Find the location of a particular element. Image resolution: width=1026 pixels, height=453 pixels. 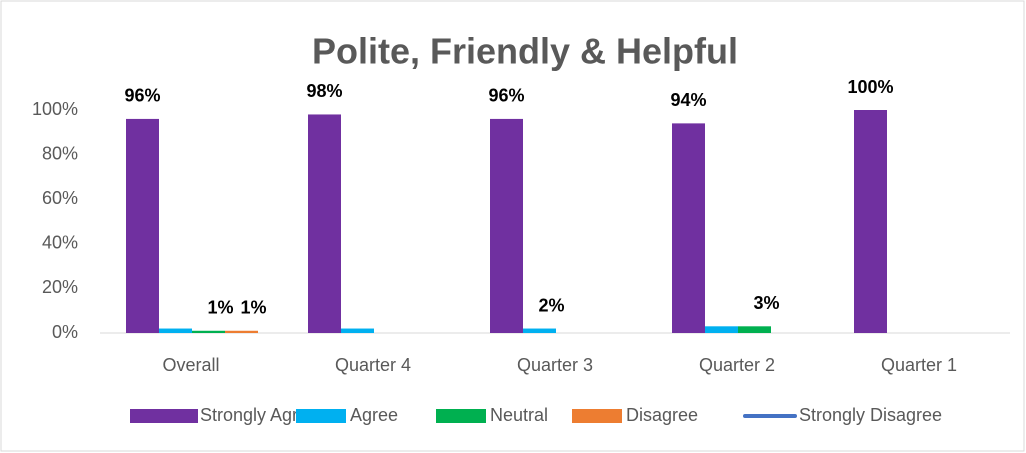

y-tick-label: 40% is located at coordinates (60, 243).